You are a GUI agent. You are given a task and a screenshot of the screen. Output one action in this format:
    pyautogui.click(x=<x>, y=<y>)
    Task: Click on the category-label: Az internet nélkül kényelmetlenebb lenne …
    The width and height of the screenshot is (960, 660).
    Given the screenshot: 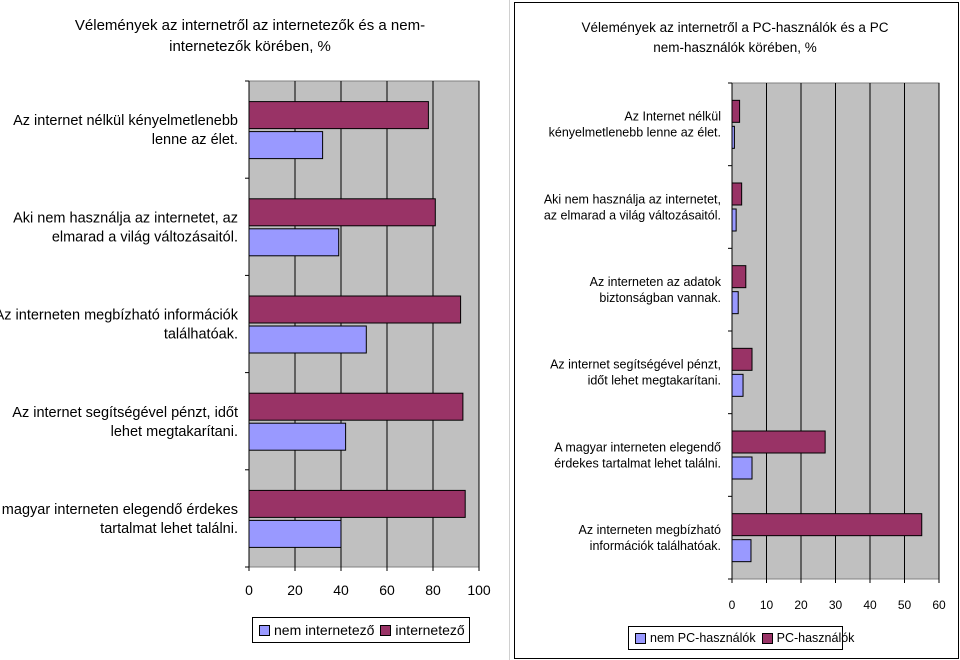 What is the action you would take?
    pyautogui.click(x=125, y=130)
    